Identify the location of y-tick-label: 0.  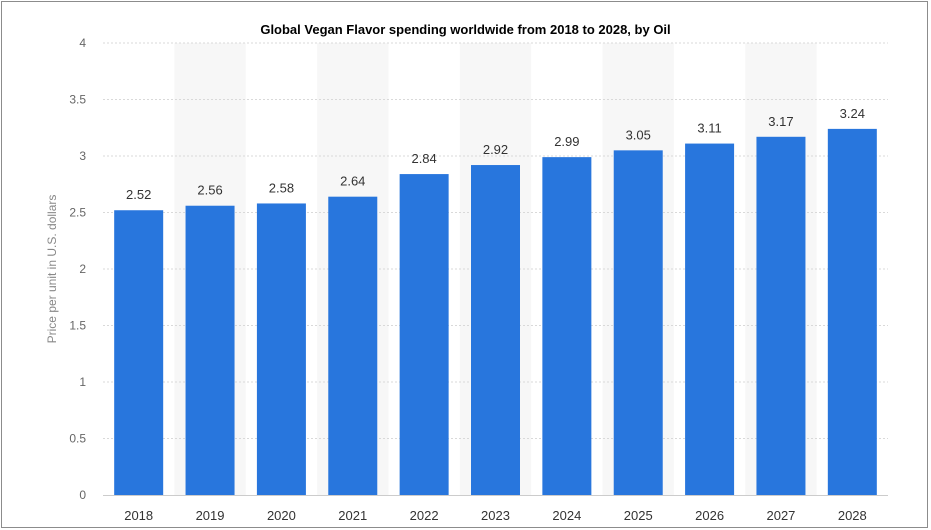
(82, 495).